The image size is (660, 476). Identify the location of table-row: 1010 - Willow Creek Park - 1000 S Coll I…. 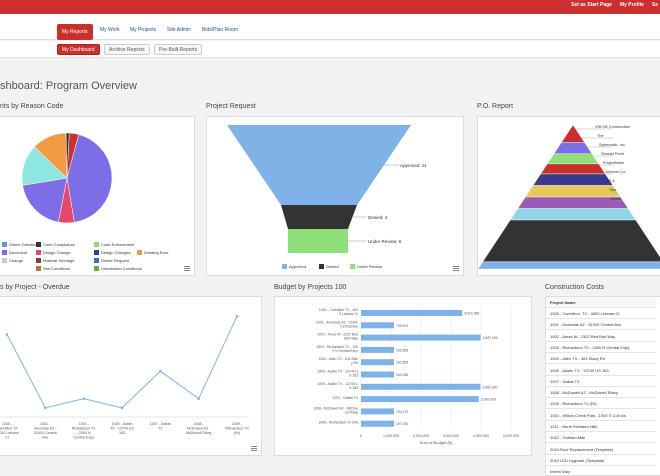
(601, 415).